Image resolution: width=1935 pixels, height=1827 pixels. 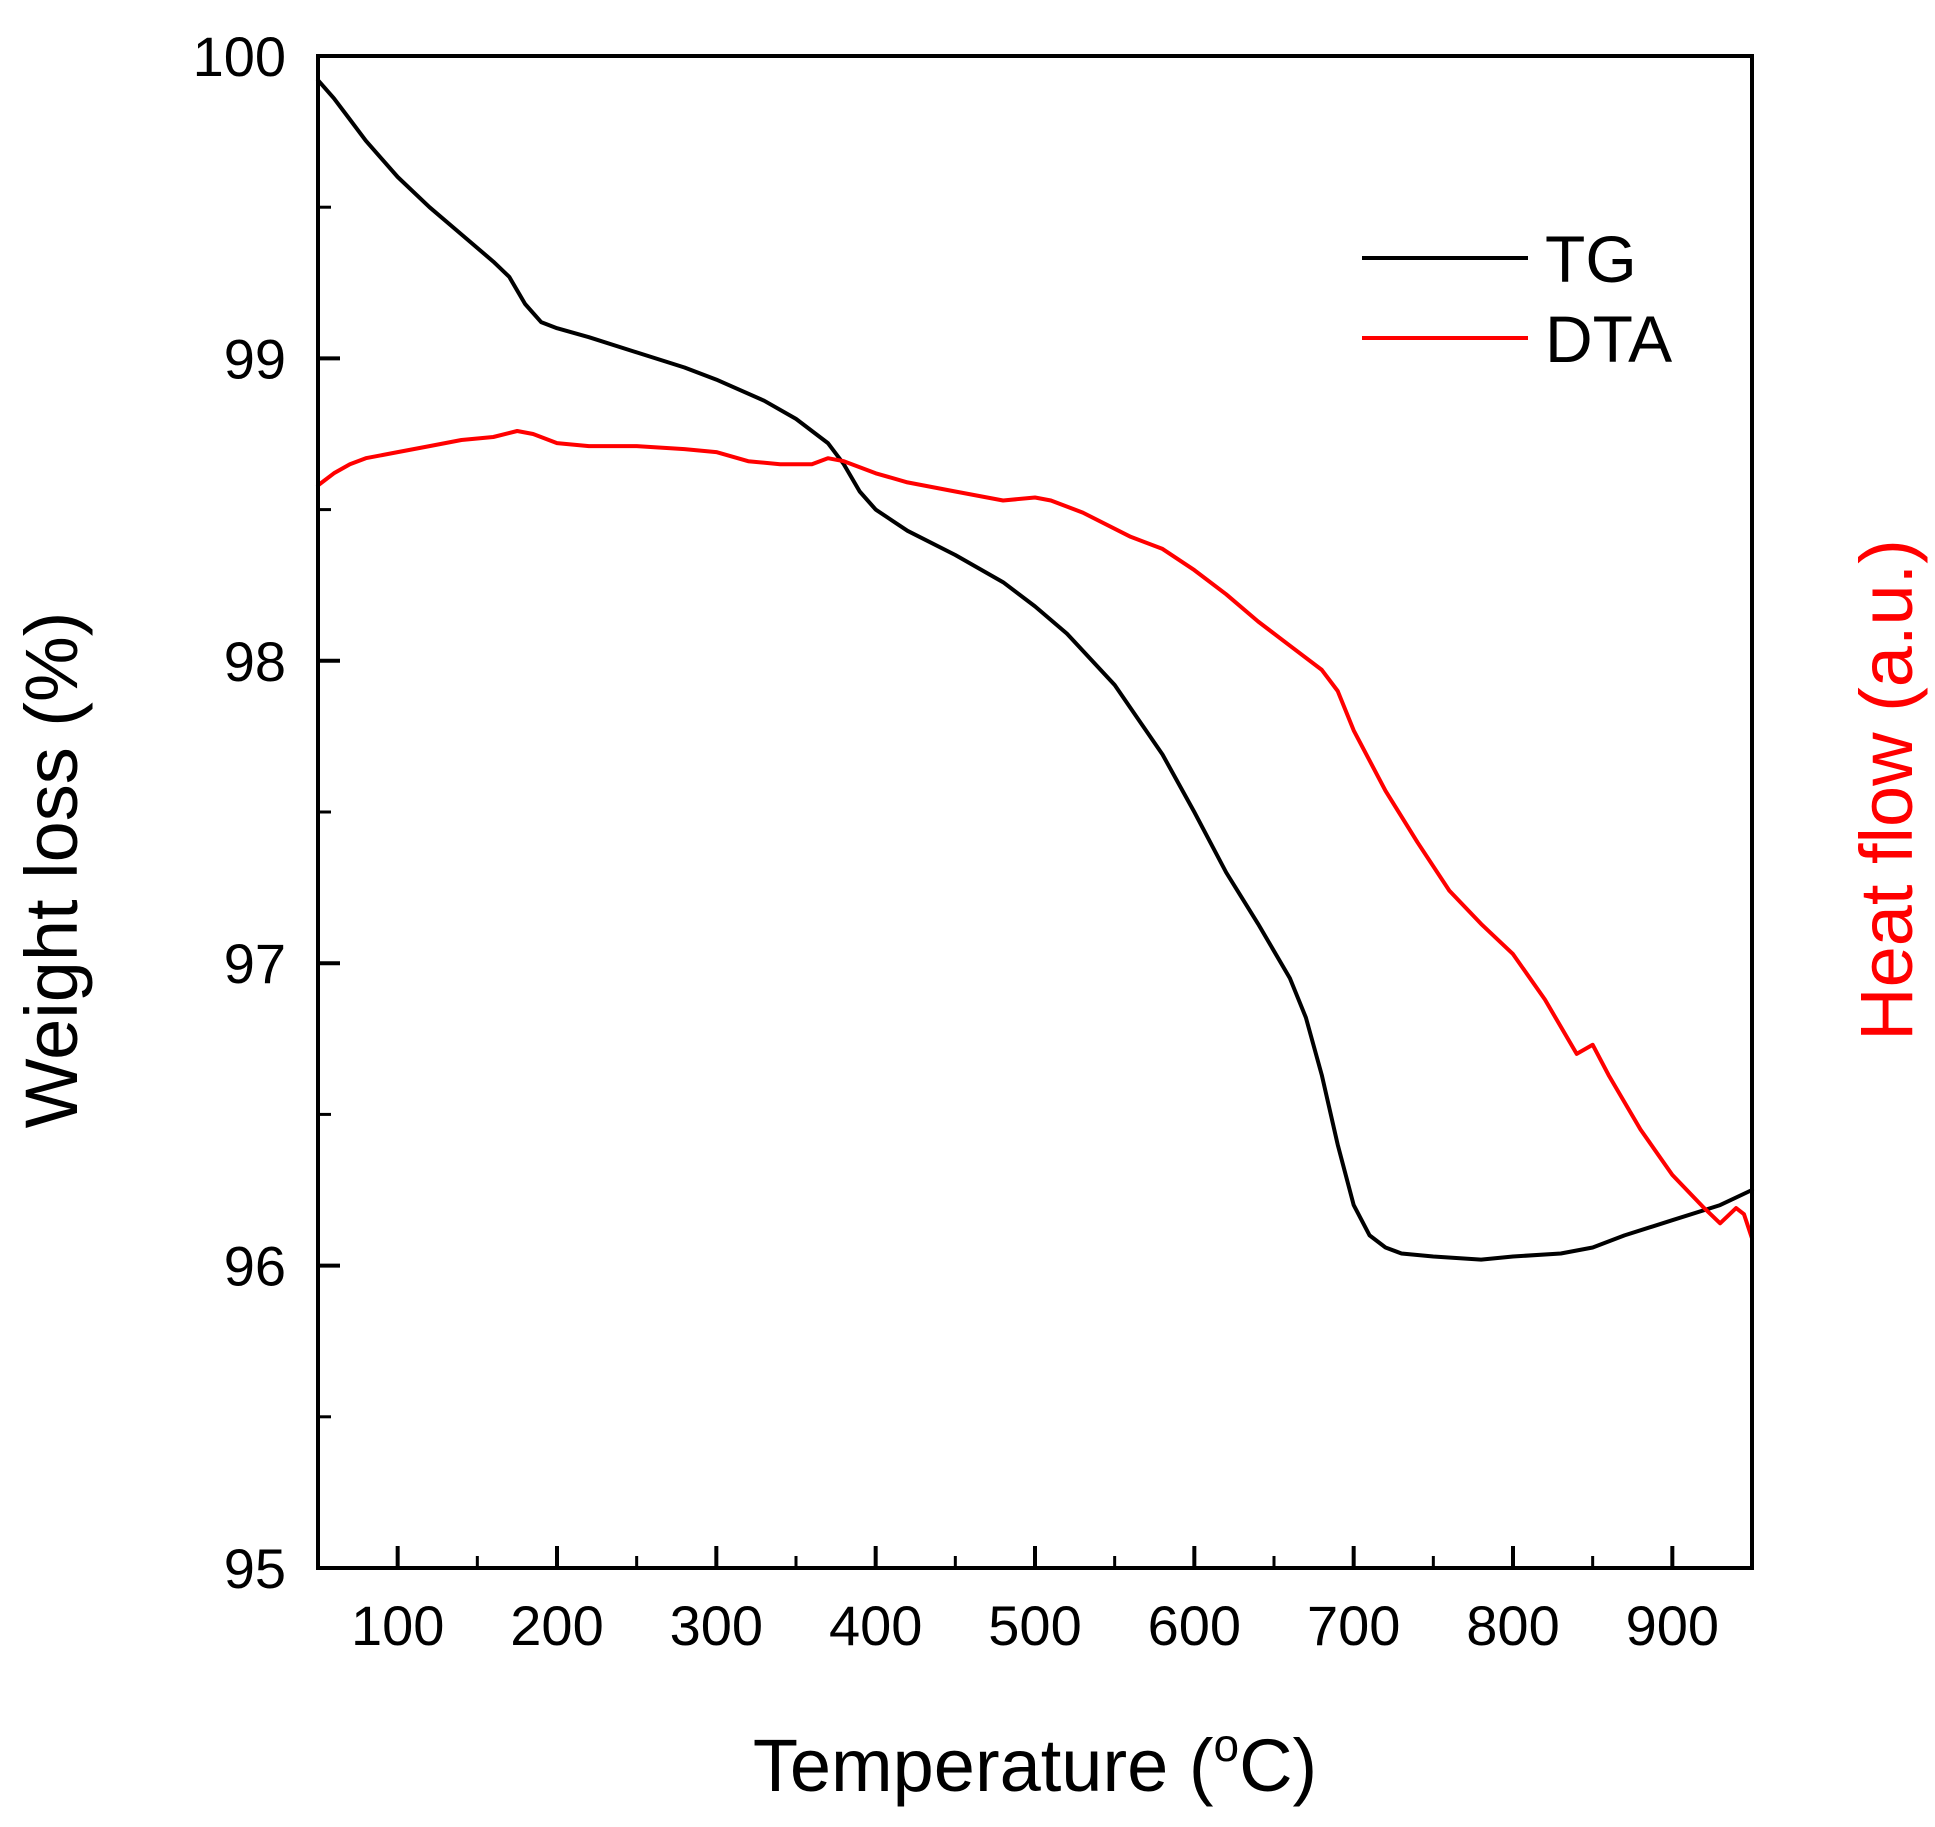 I want to click on x-tick-label-800: 800, so click(x=1512, y=1625).